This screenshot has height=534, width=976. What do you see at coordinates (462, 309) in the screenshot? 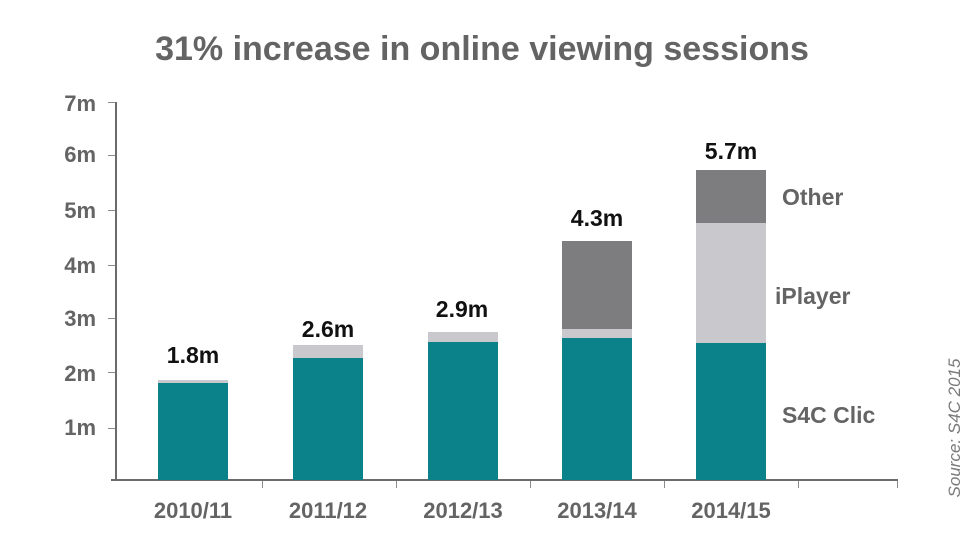
I see `bar-total-label: 2.9m` at bounding box center [462, 309].